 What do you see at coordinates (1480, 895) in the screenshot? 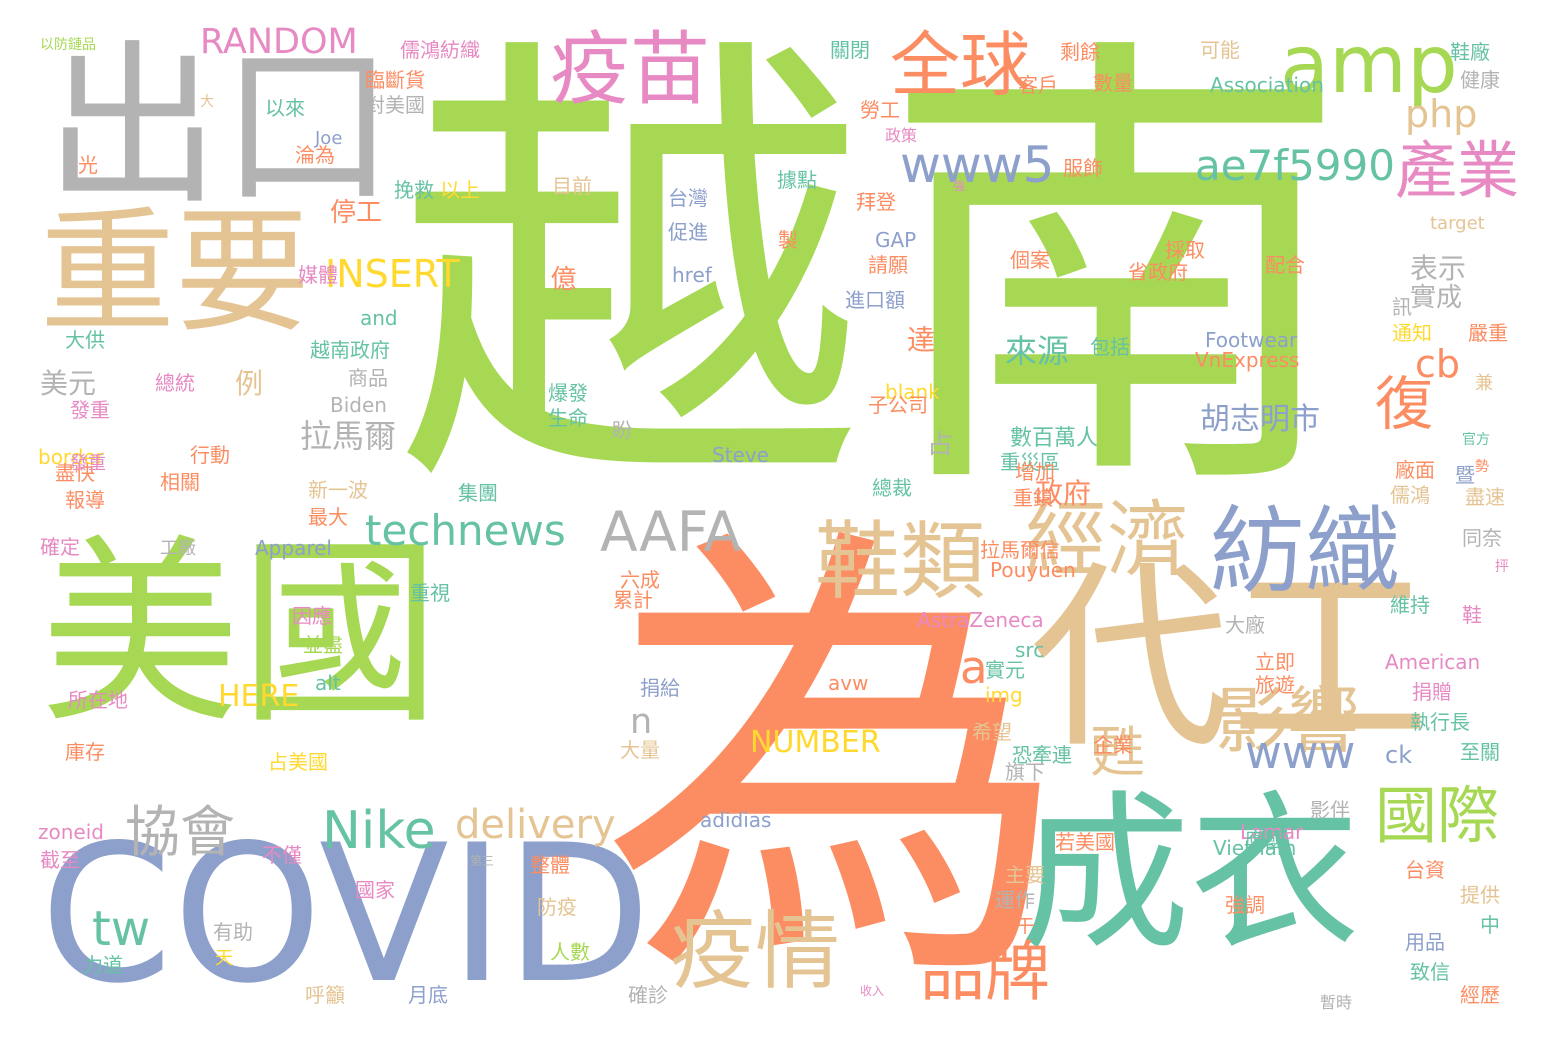
I see `word: 提供` at bounding box center [1480, 895].